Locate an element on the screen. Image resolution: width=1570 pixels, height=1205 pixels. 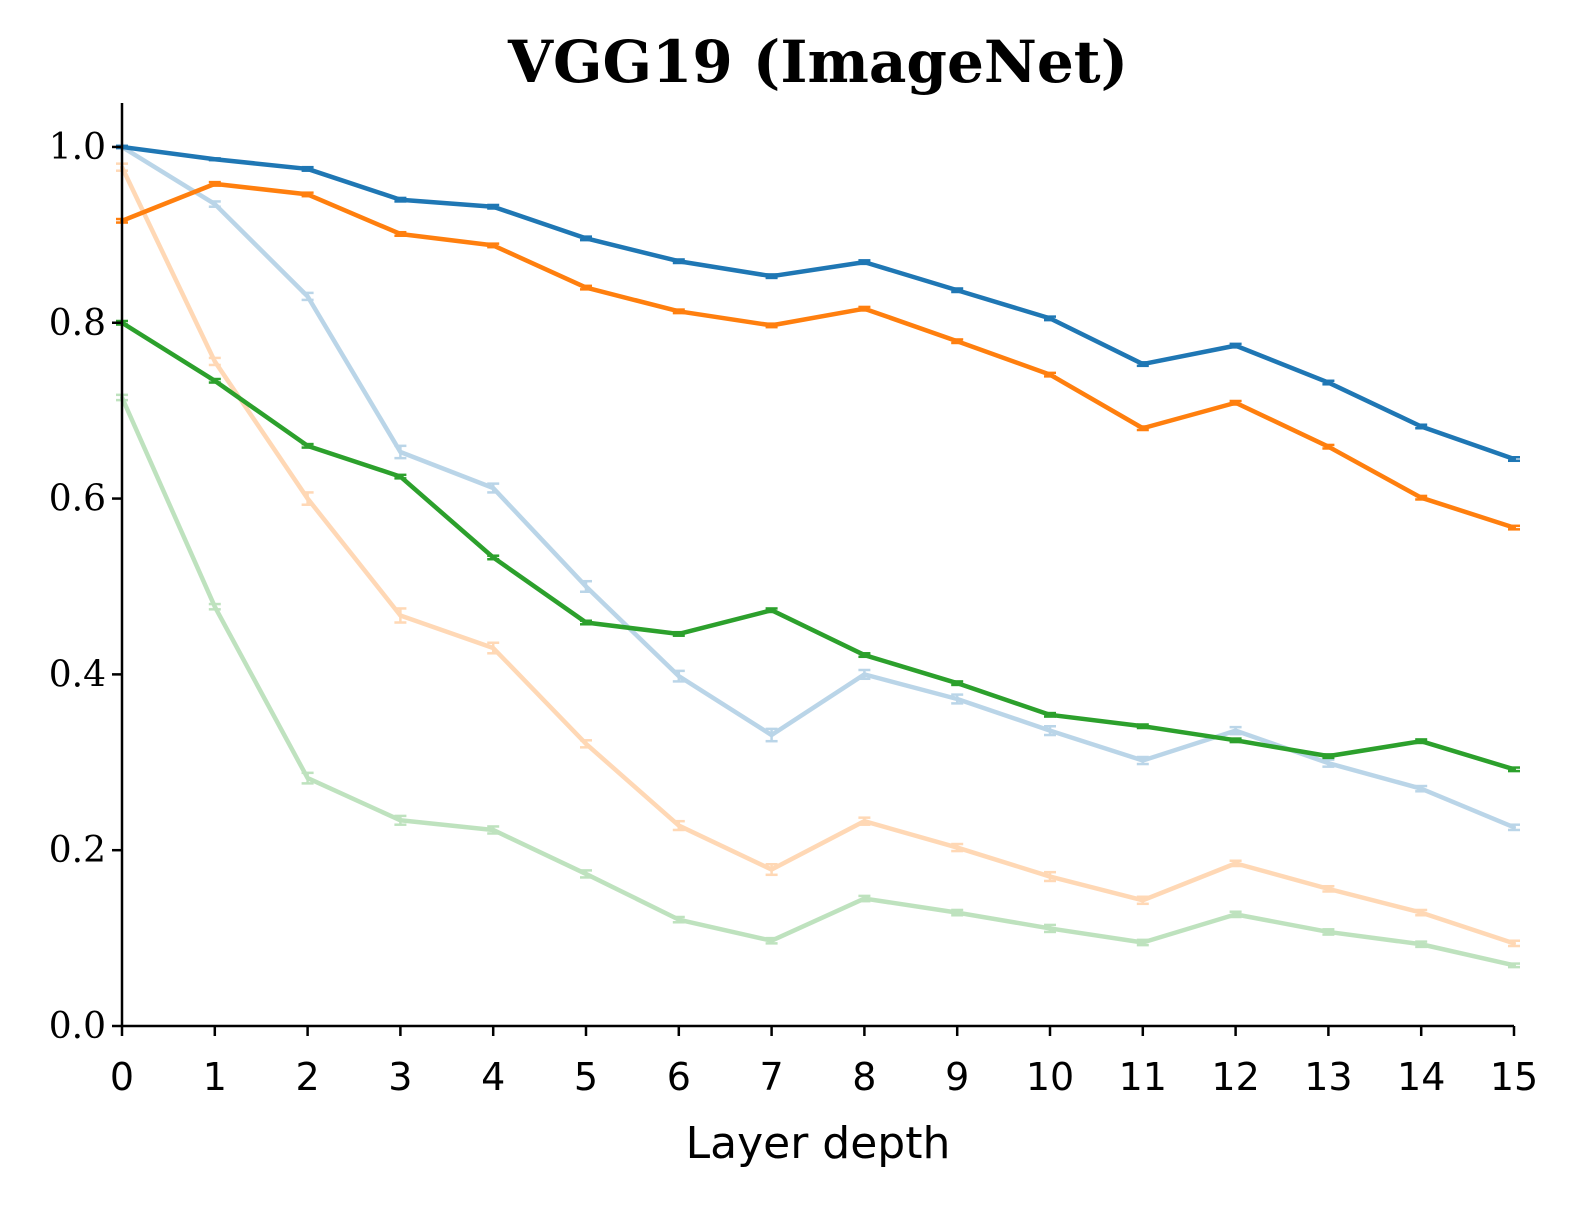
x-tick-label: 7 is located at coordinates (772, 1077).